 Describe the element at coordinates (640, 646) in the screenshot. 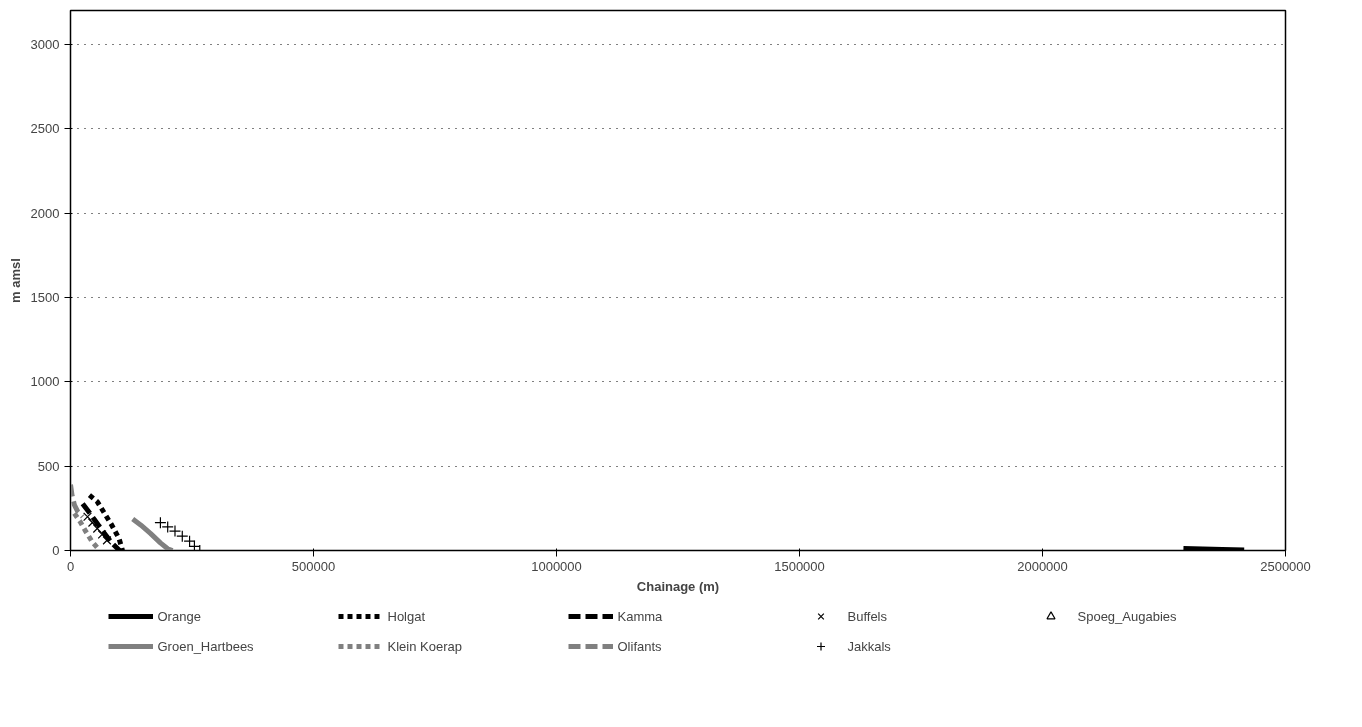

I see `legend-label: Olifants` at that location.